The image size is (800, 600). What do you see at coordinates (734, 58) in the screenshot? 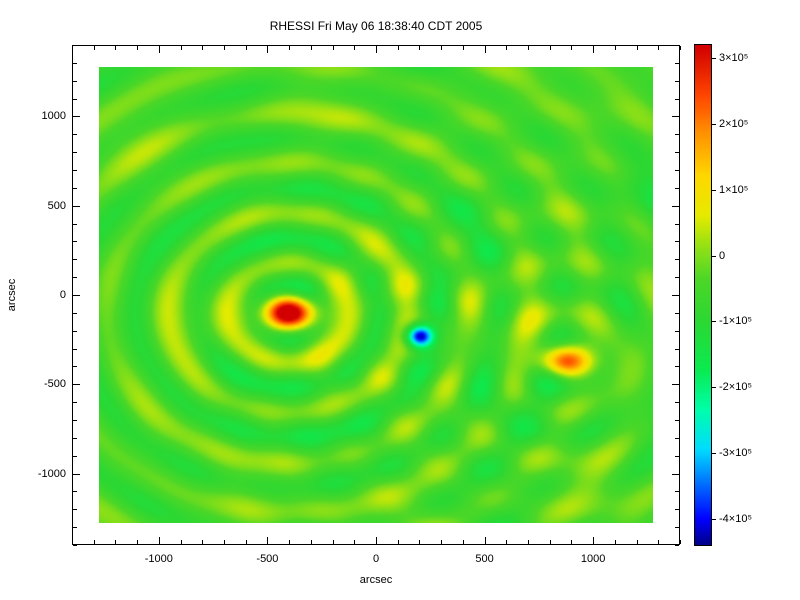
I see `colorbar-tick-label: 3×10⁵` at bounding box center [734, 58].